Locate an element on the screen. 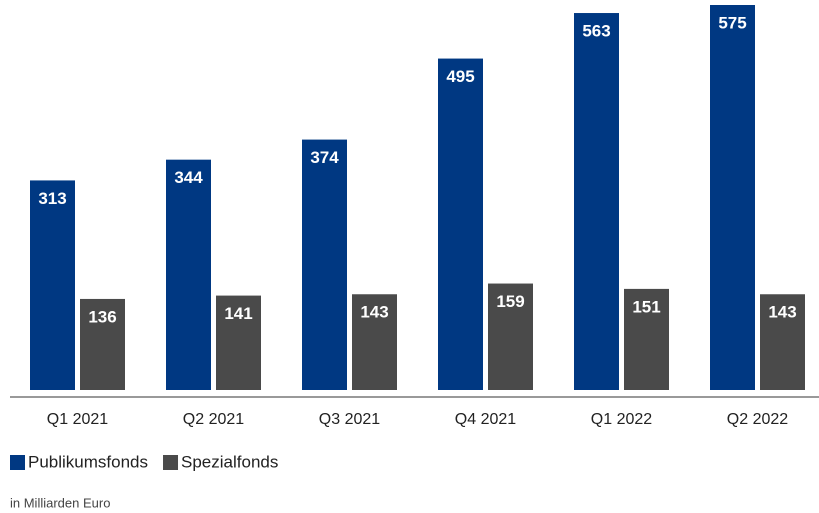 Image resolution: width=819 pixels, height=513 pixels. value-label: 313 is located at coordinates (52, 198).